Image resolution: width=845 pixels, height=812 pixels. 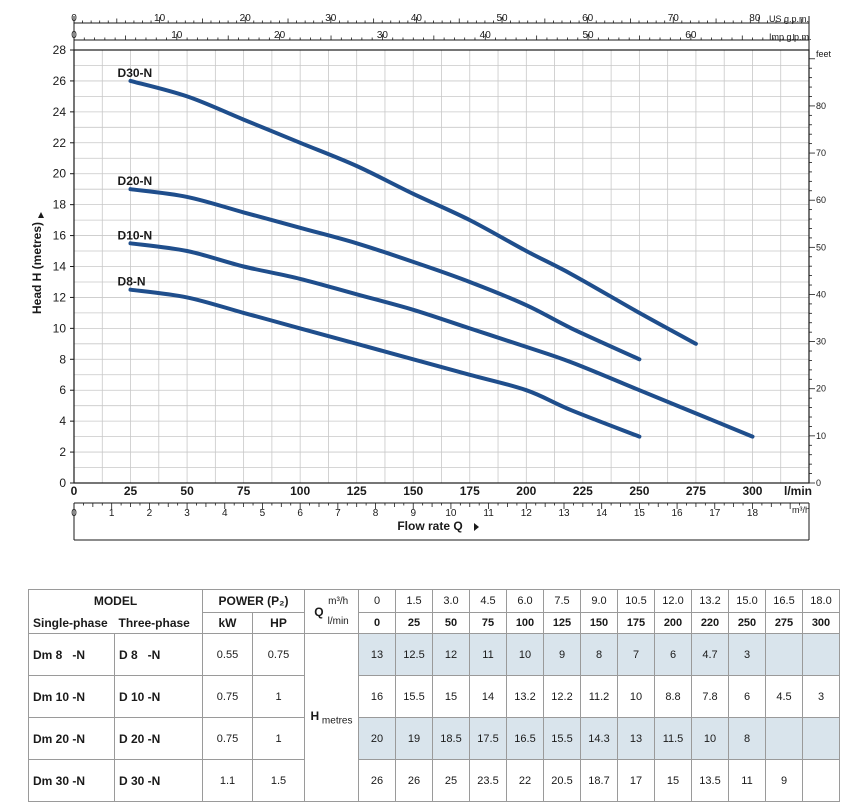 I want to click on head-value-cell: 19, so click(x=414, y=738).